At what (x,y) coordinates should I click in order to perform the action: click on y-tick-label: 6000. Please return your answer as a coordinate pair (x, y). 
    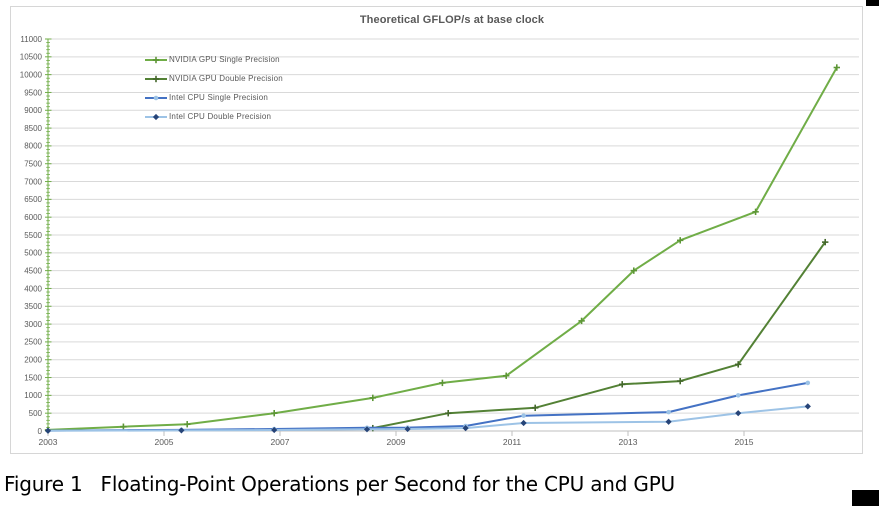
    Looking at the image, I should click on (33, 217).